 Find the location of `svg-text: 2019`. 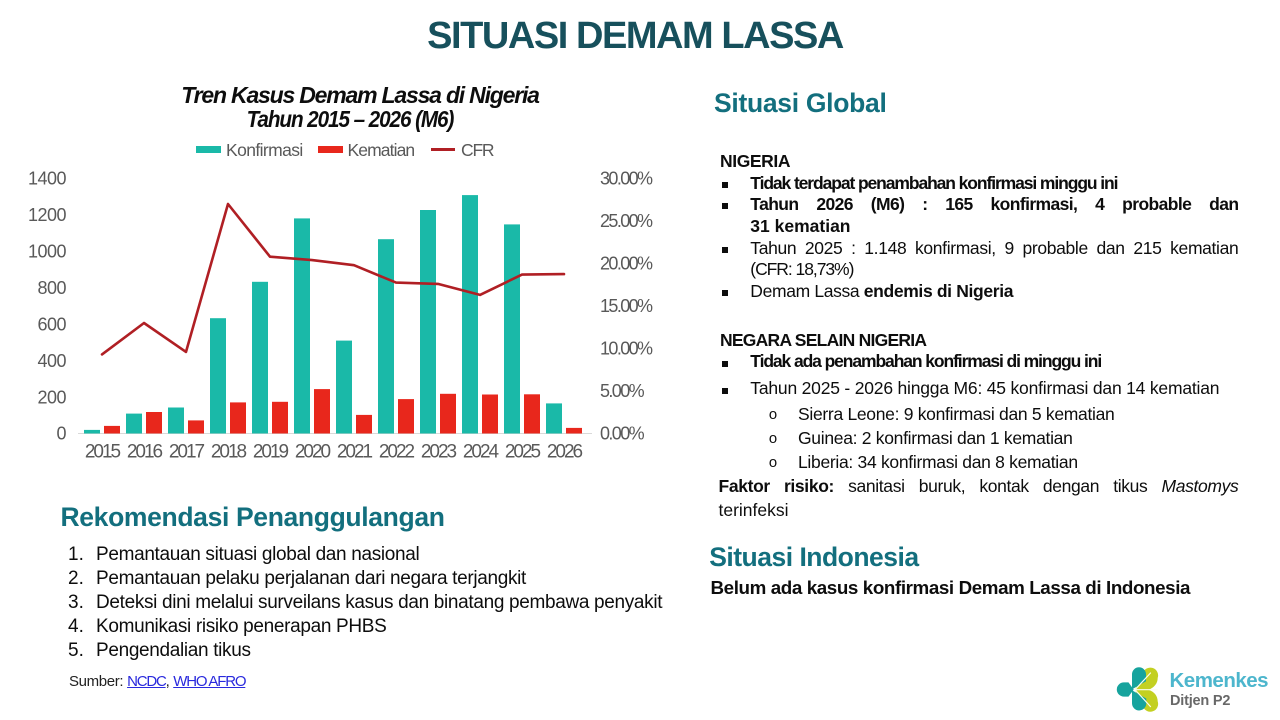

svg-text: 2019 is located at coordinates (271, 452).